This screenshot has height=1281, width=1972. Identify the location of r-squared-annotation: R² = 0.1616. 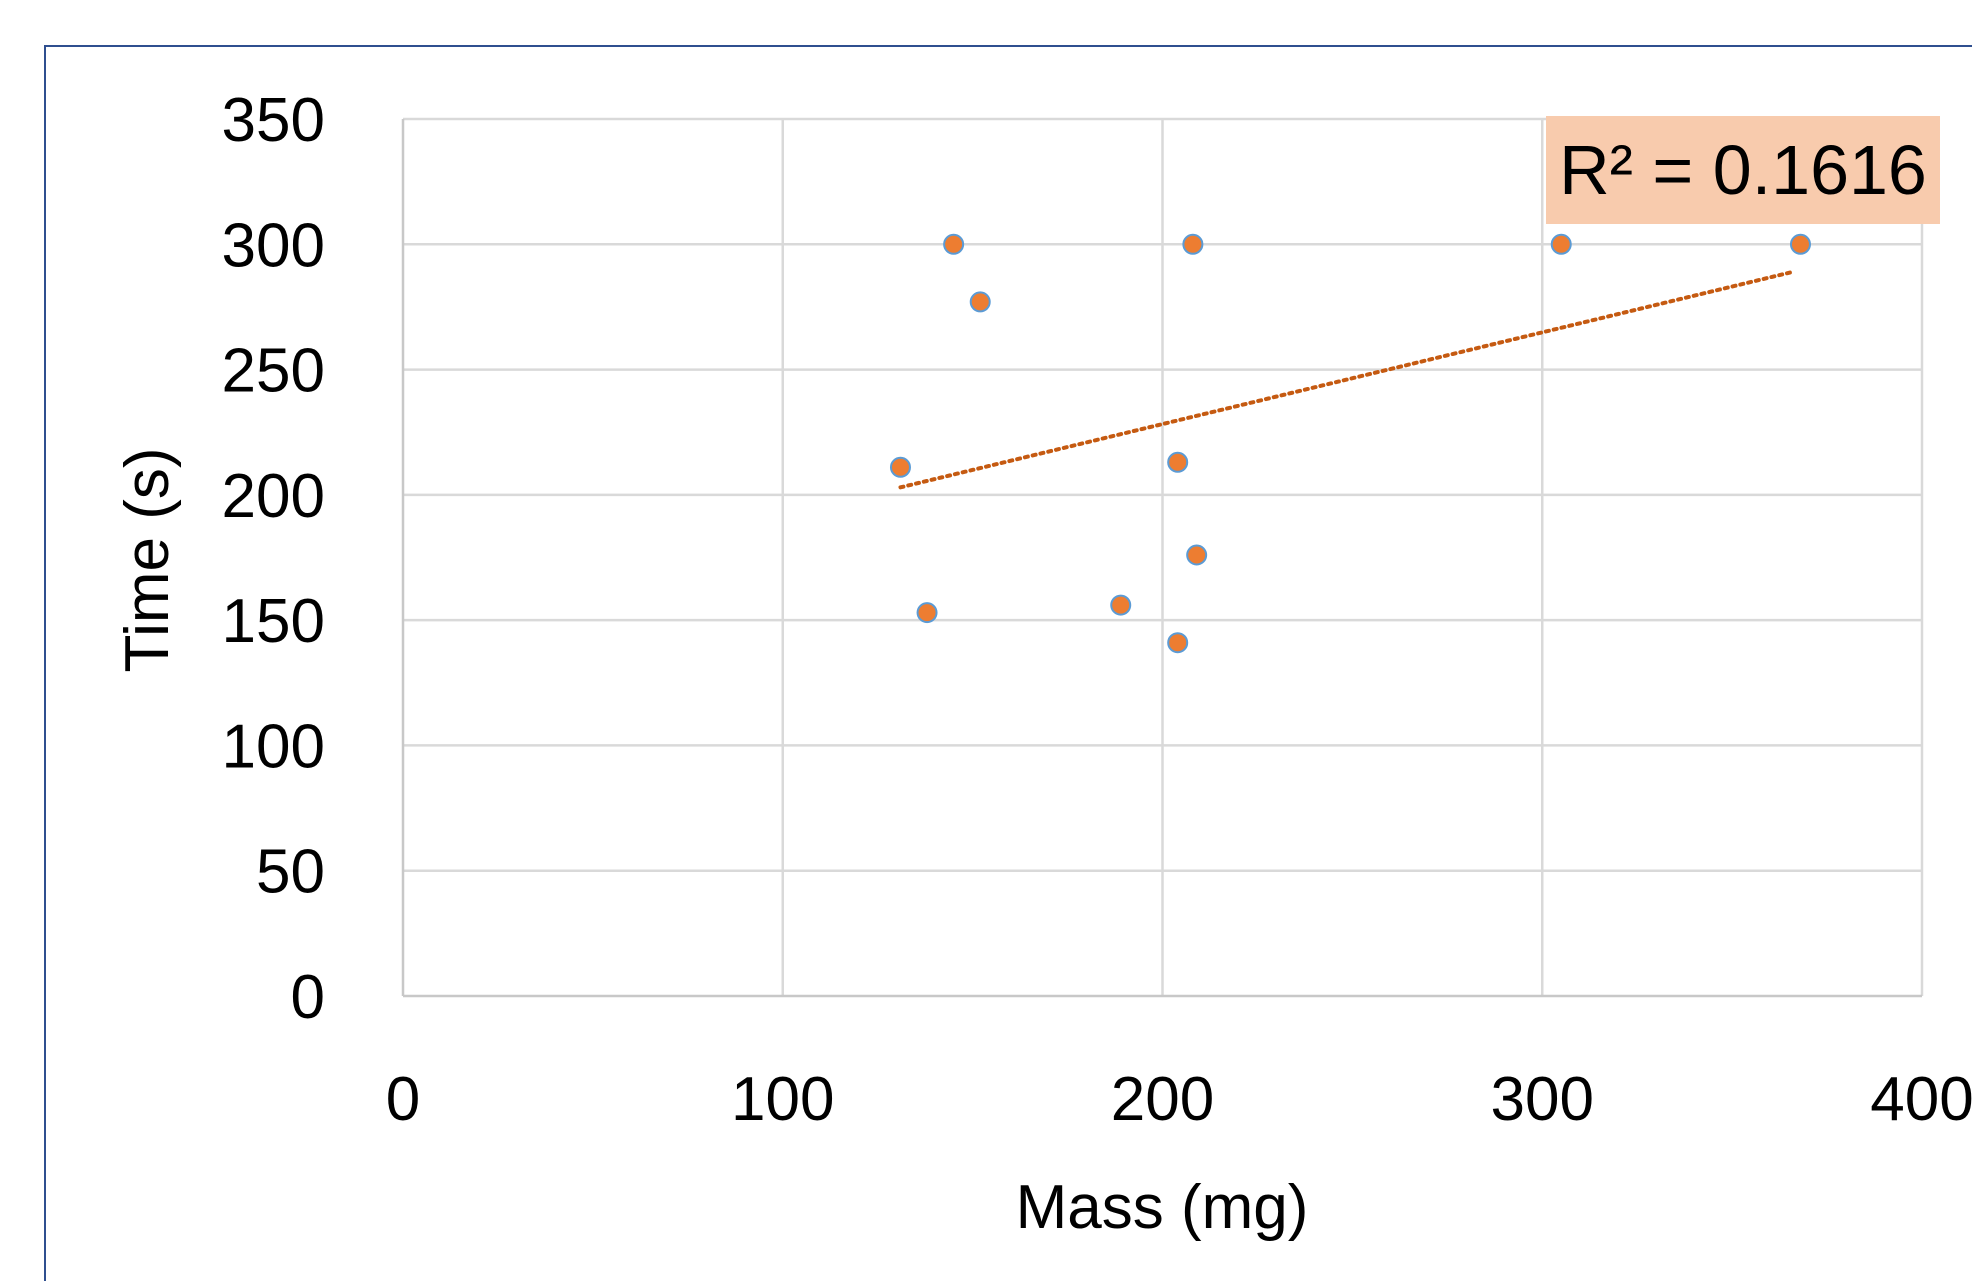
(1743, 170).